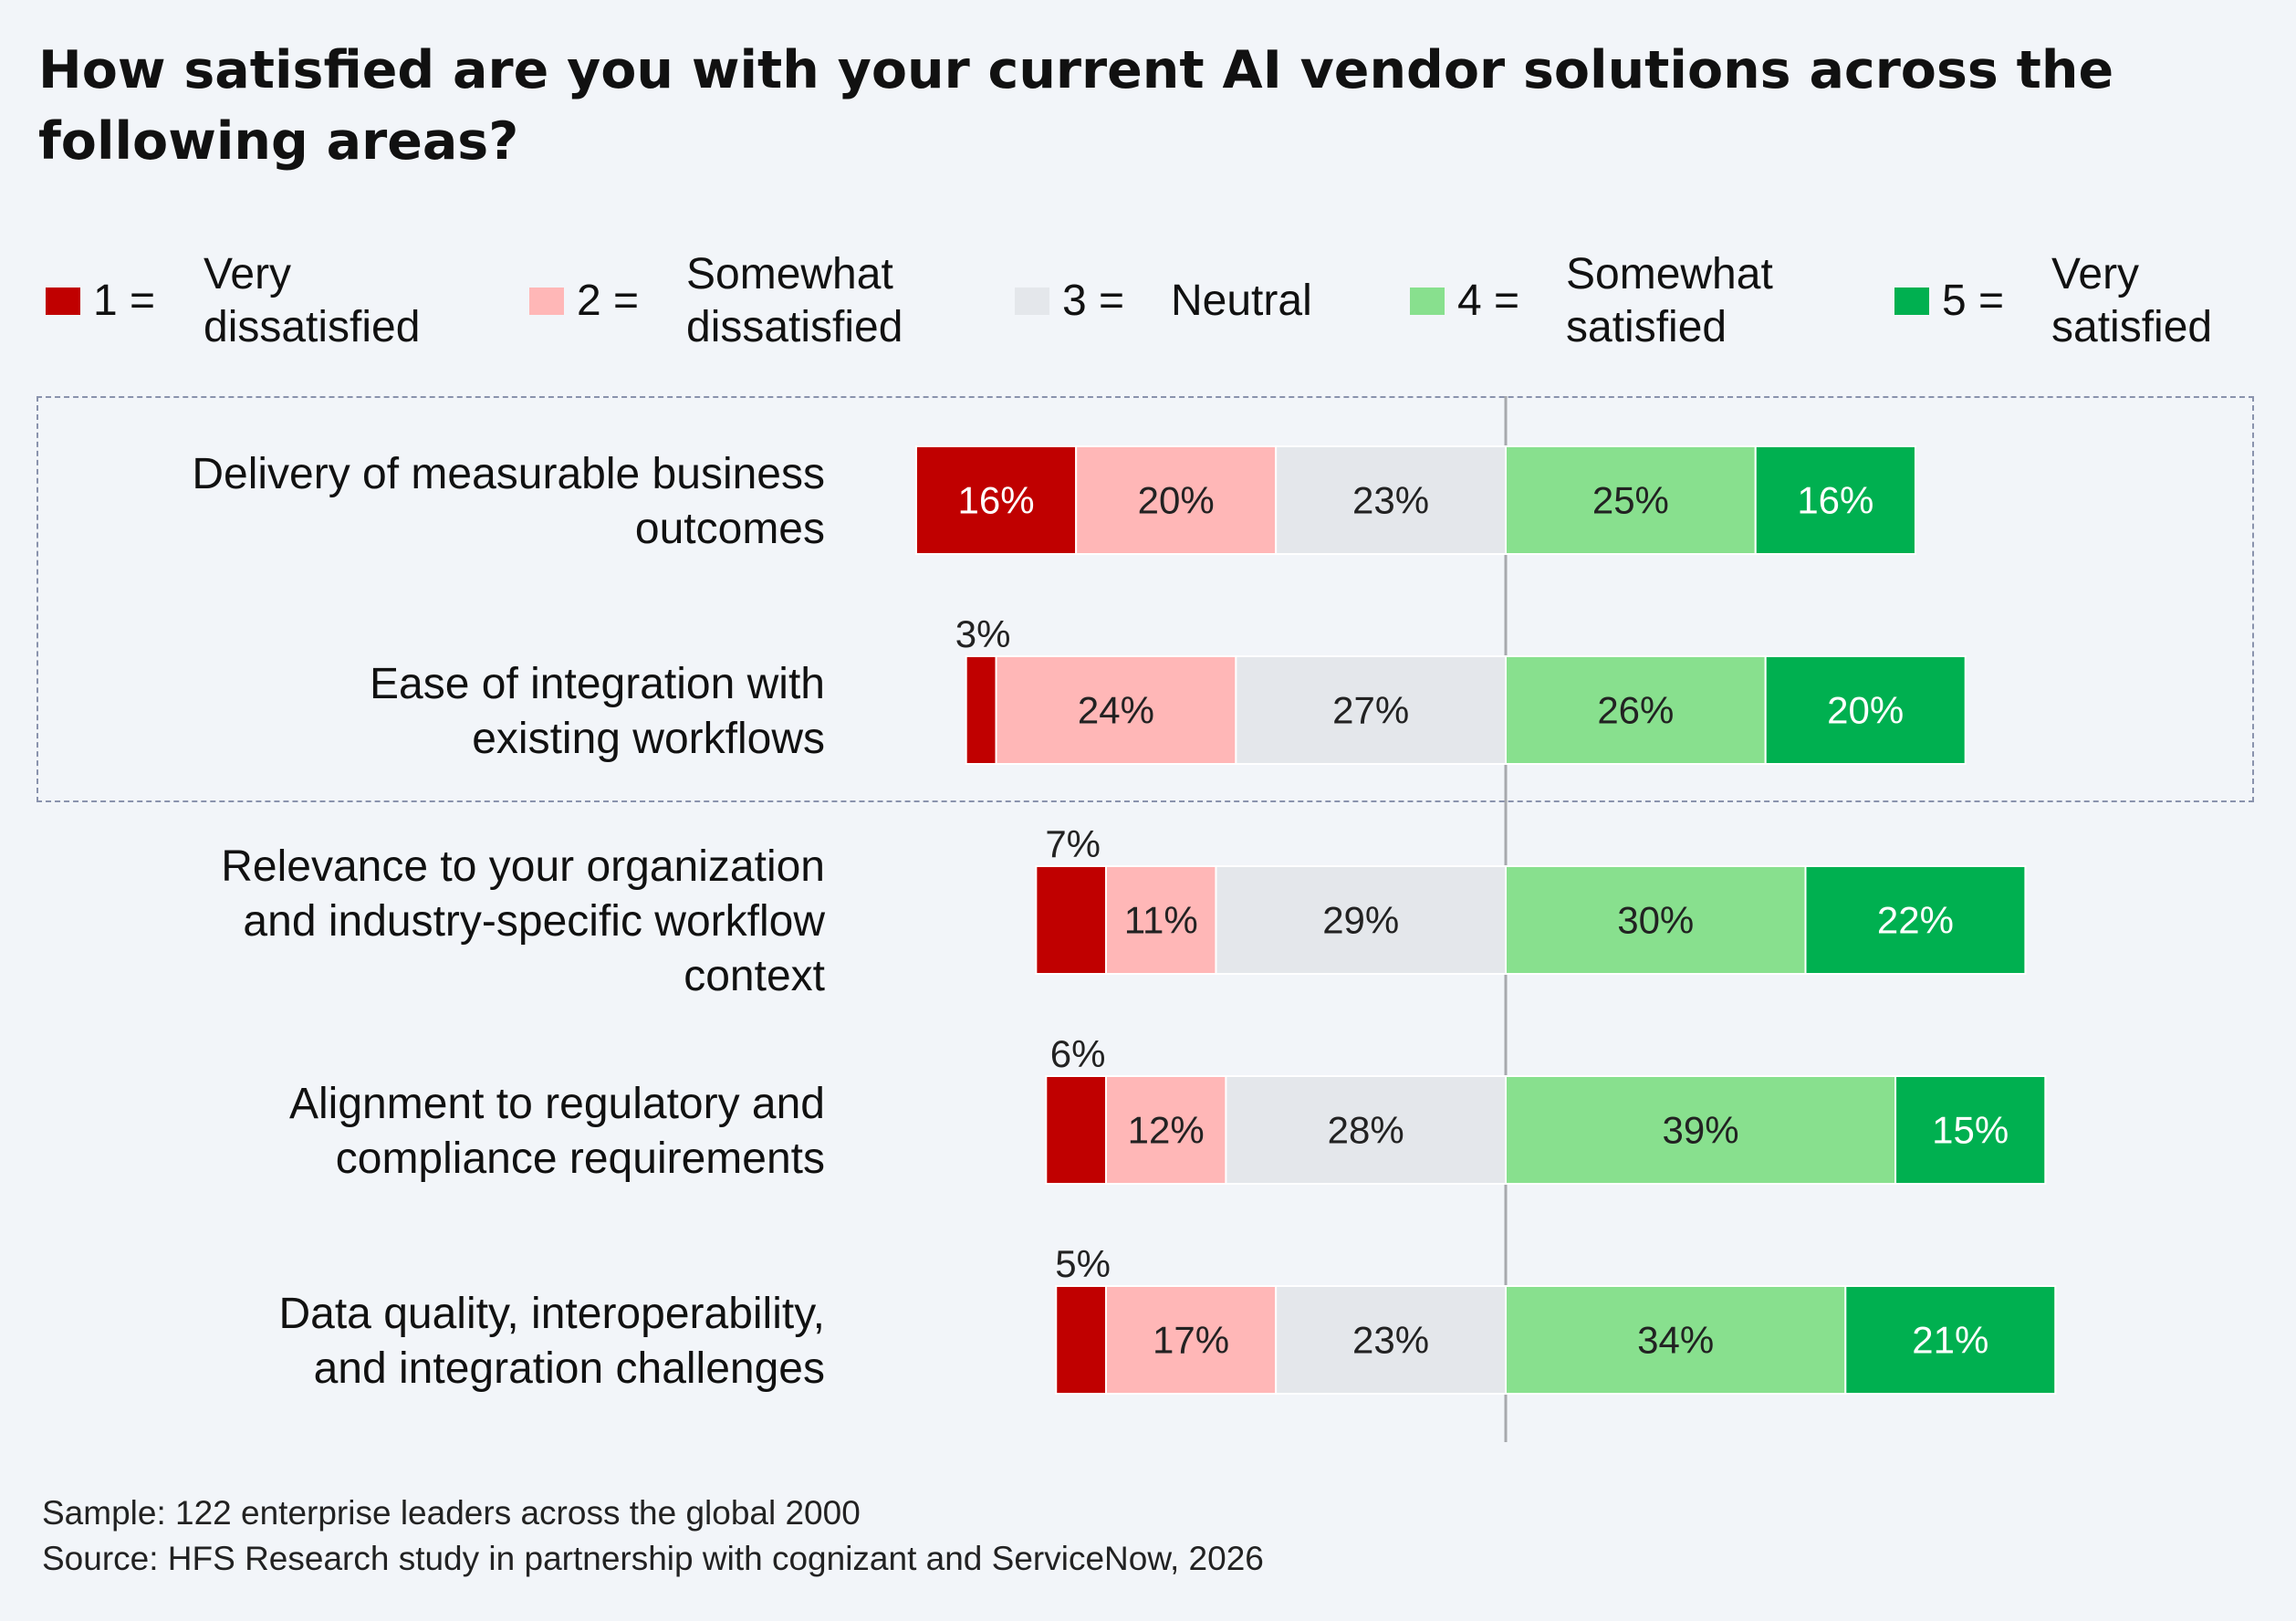  Describe the element at coordinates (312, 300) in the screenshot. I see `legend-label-very-dissatisfied: Very dissatisfied` at that location.